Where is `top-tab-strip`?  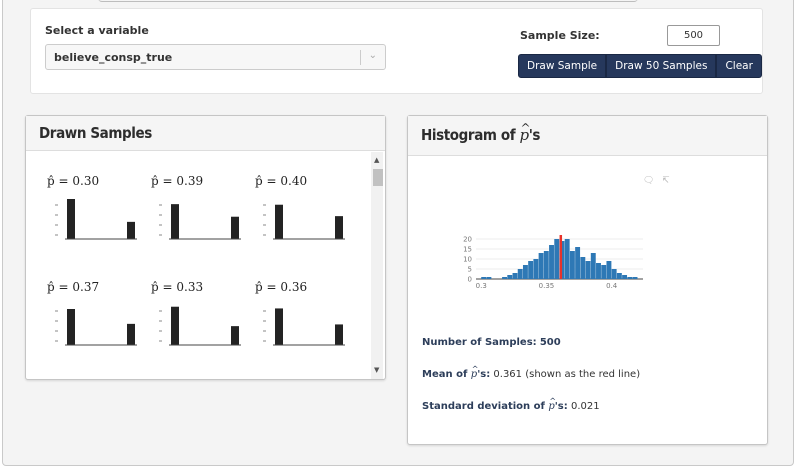 top-tab-strip is located at coordinates (368, 1).